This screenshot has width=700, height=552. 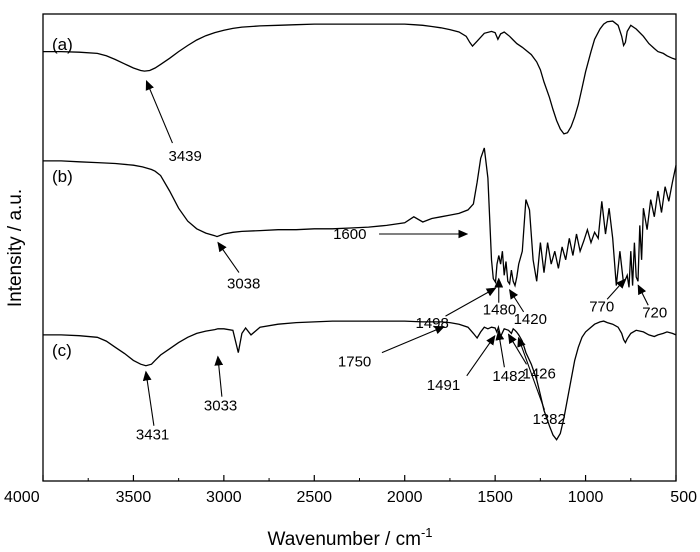 I want to click on annotation-label-1482: 1482, so click(x=508, y=376).